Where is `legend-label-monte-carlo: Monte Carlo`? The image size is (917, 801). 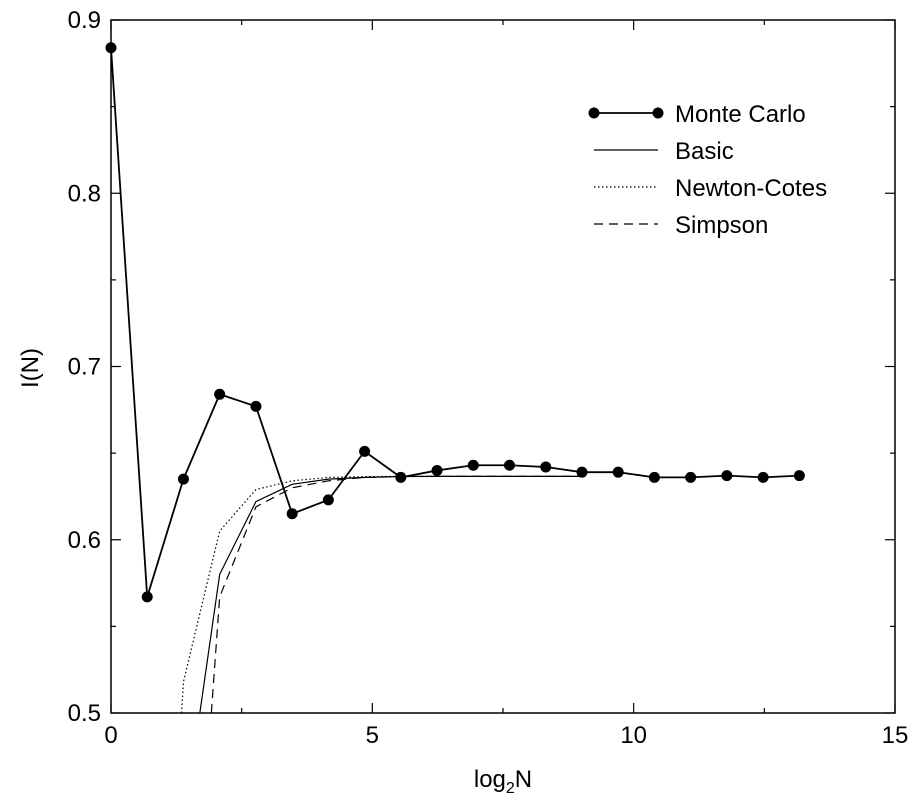
legend-label-monte-carlo: Monte Carlo is located at coordinates (740, 114).